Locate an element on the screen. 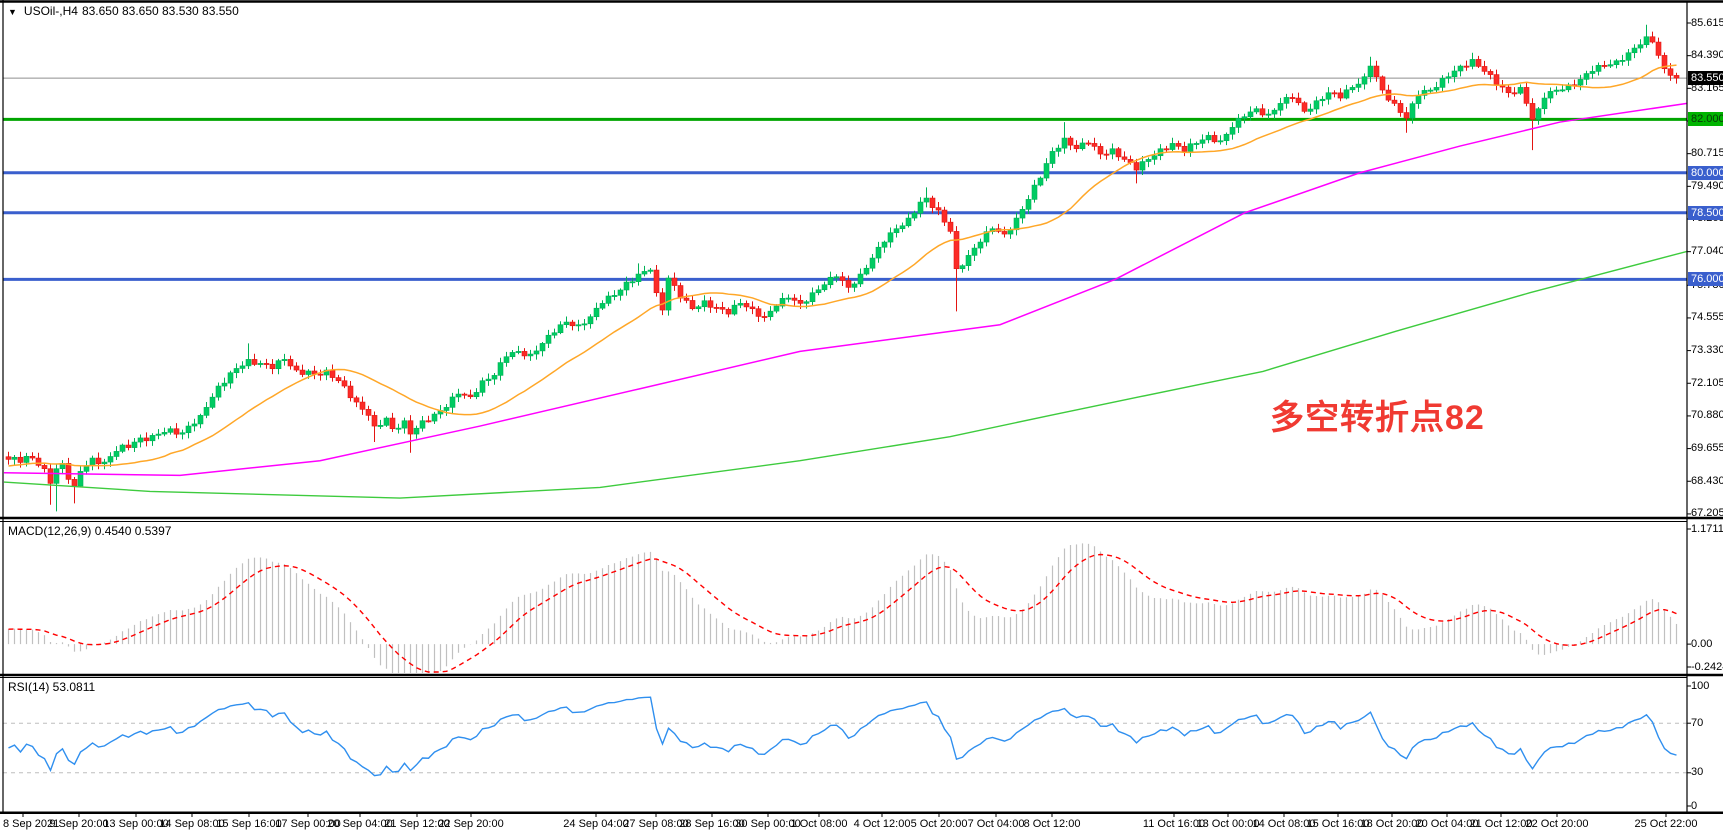 The image size is (1723, 838). price-badge: 83.550 is located at coordinates (1705, 78).